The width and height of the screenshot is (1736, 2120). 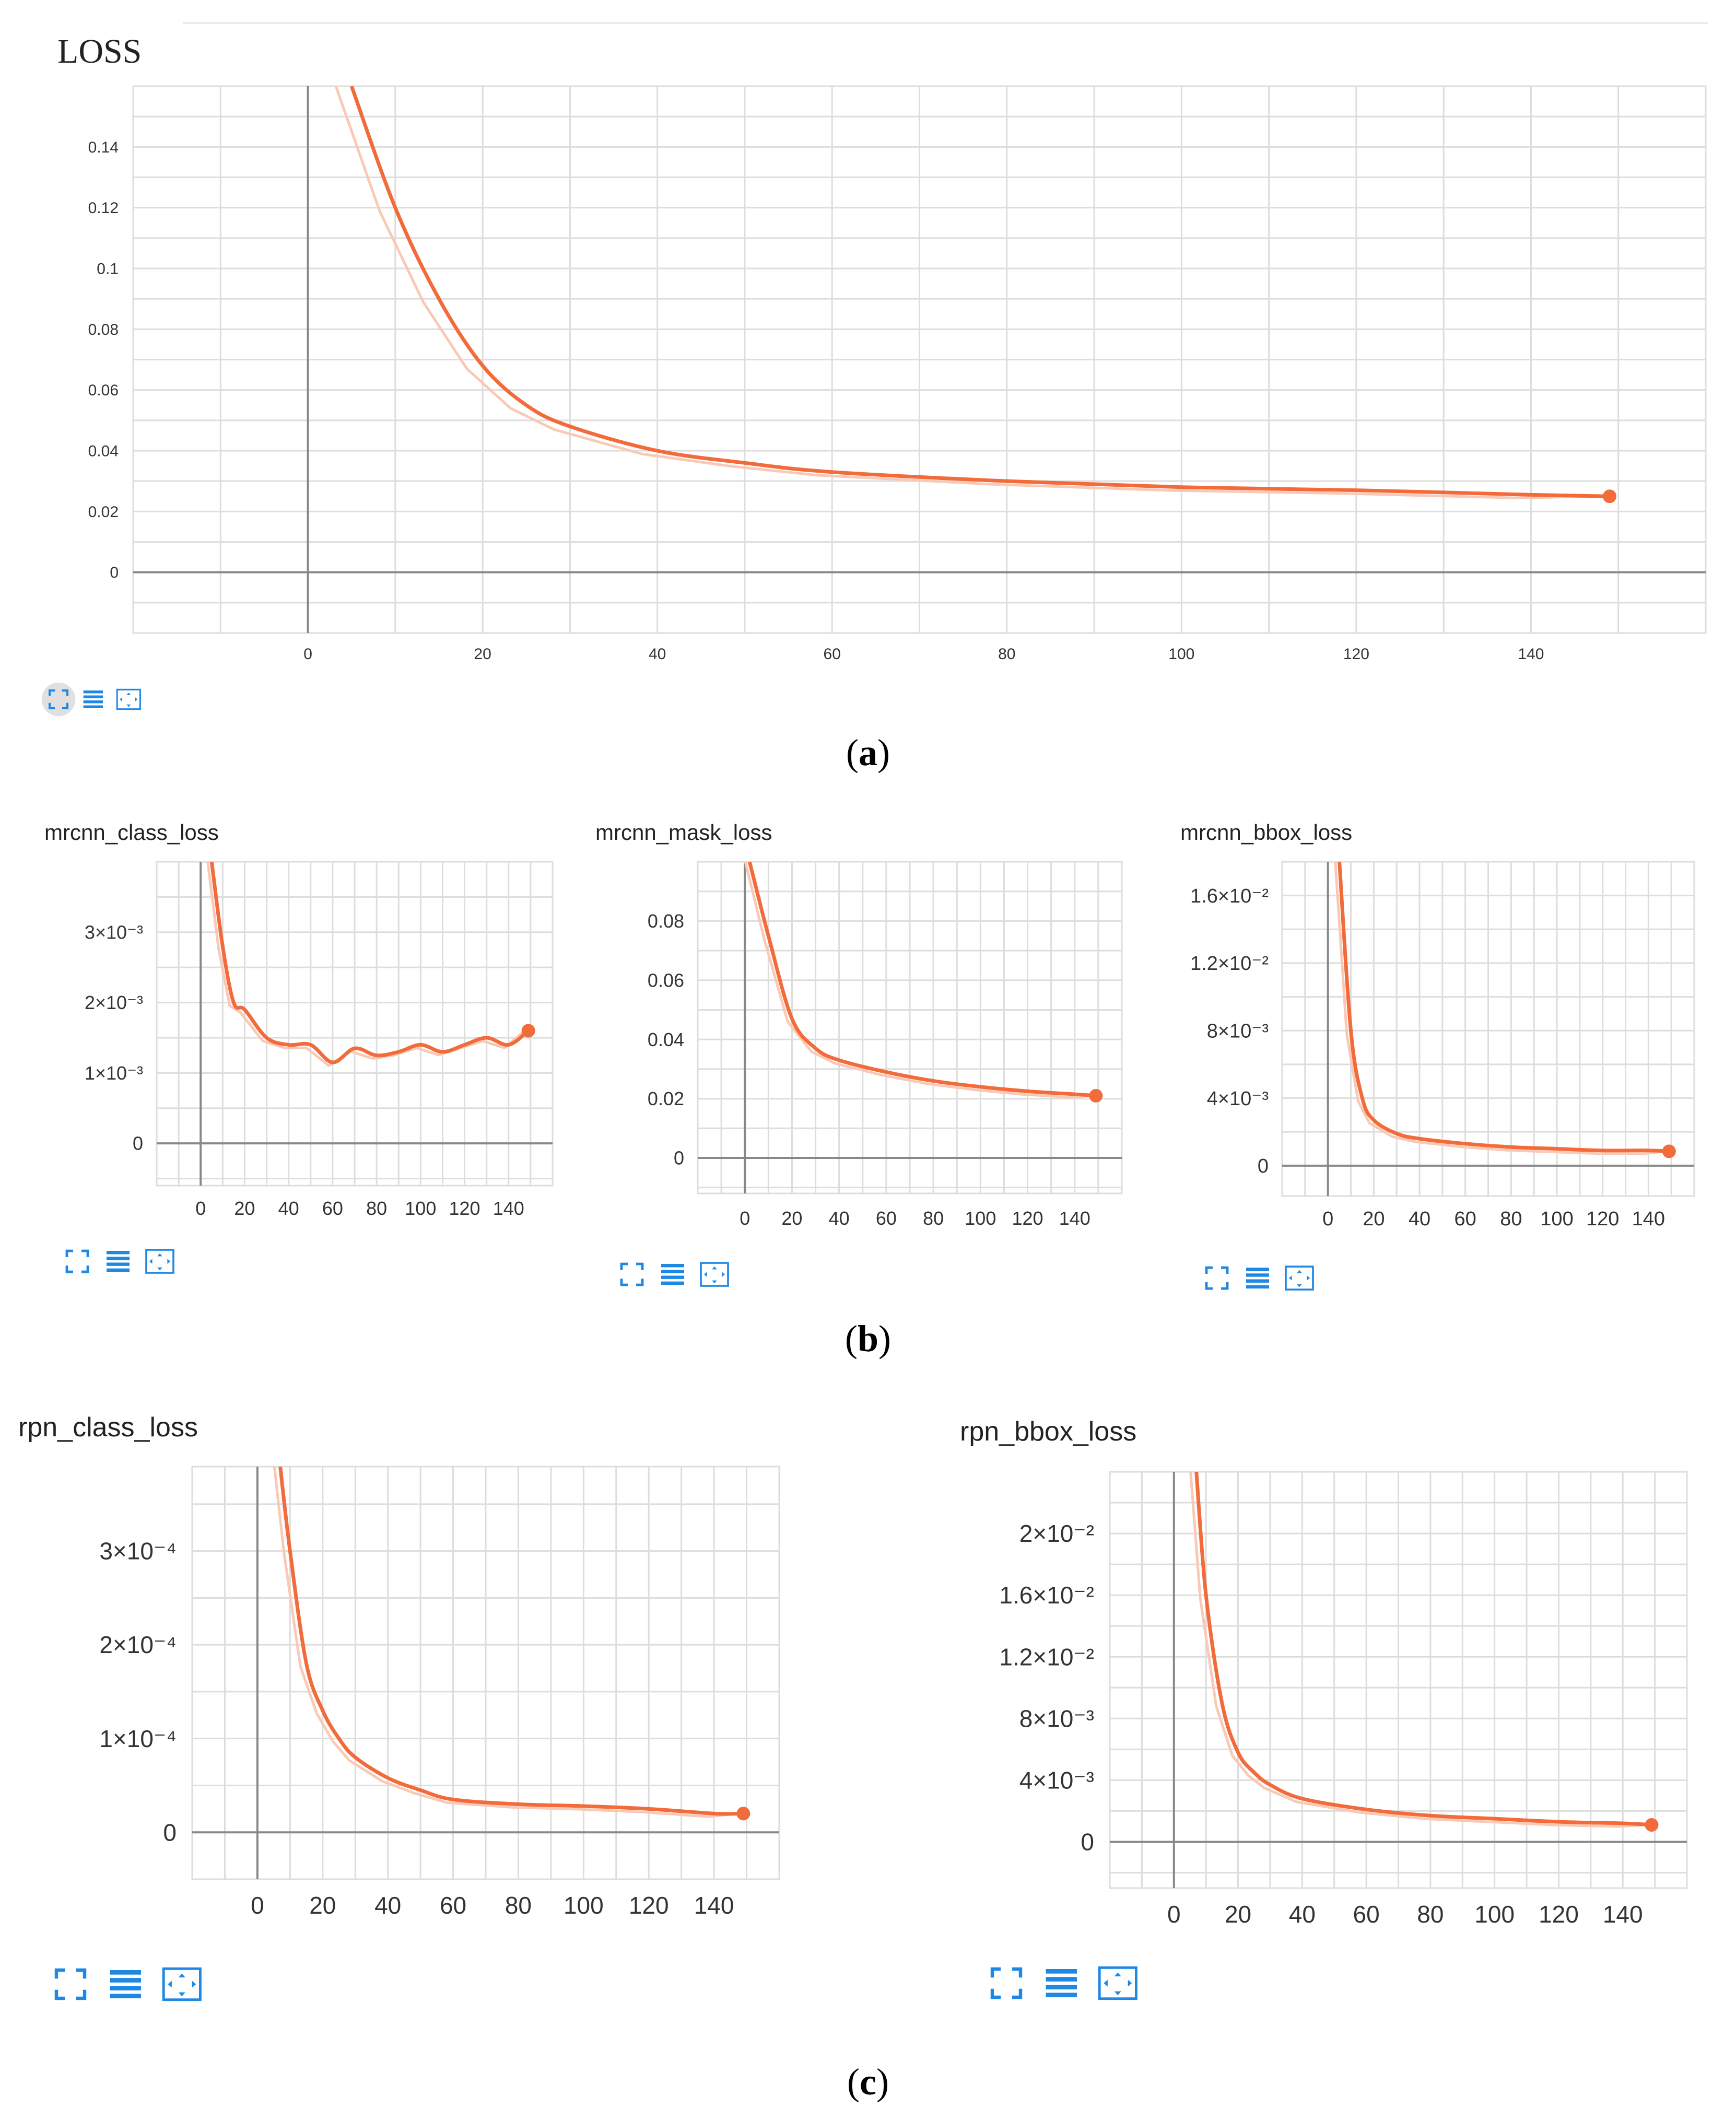 What do you see at coordinates (1229, 964) in the screenshot?
I see `y-tick-label: 1.2×10⁻²` at bounding box center [1229, 964].